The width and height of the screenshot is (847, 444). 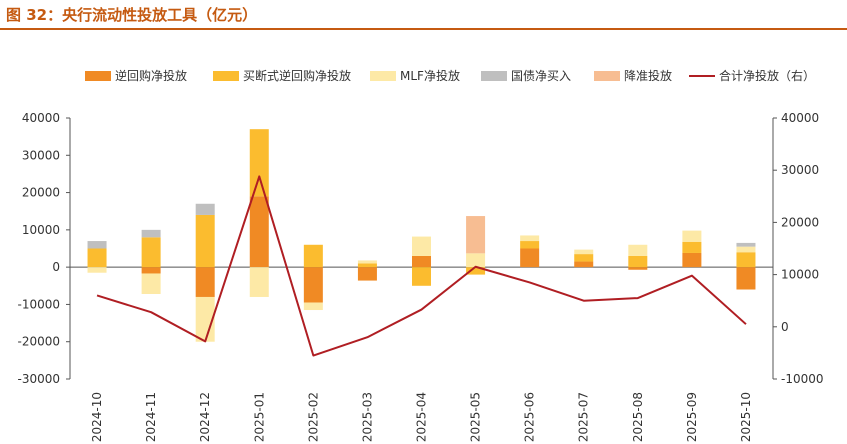 What do you see at coordinates (297, 75) in the screenshot?
I see `legend-label-1: 买断式逆回购净投放` at bounding box center [297, 75].